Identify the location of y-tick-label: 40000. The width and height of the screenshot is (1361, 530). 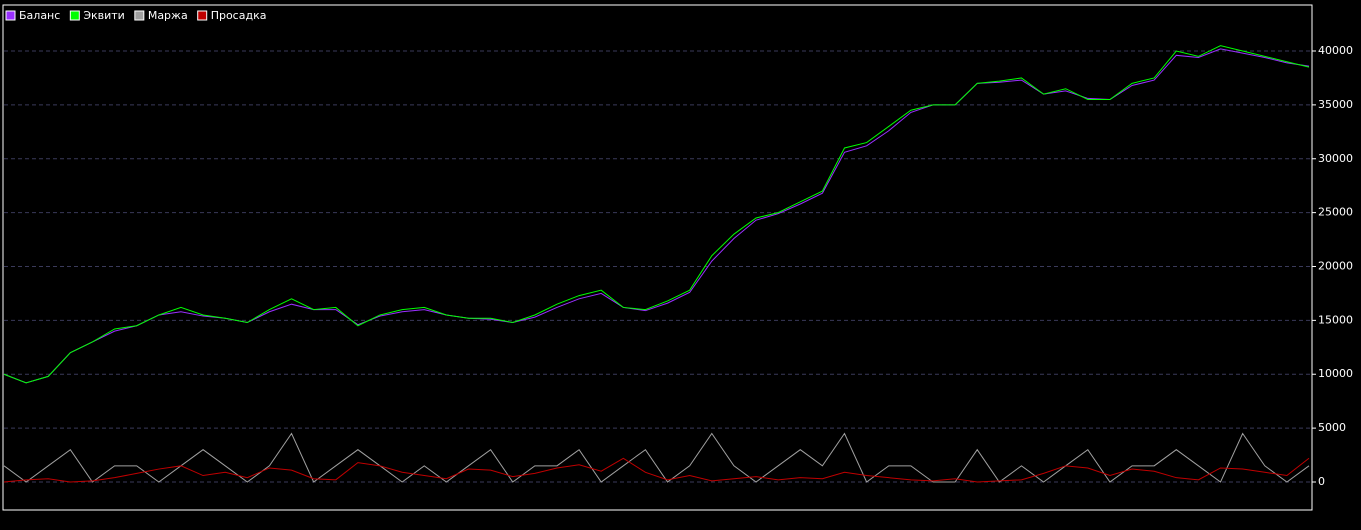
(1335, 50).